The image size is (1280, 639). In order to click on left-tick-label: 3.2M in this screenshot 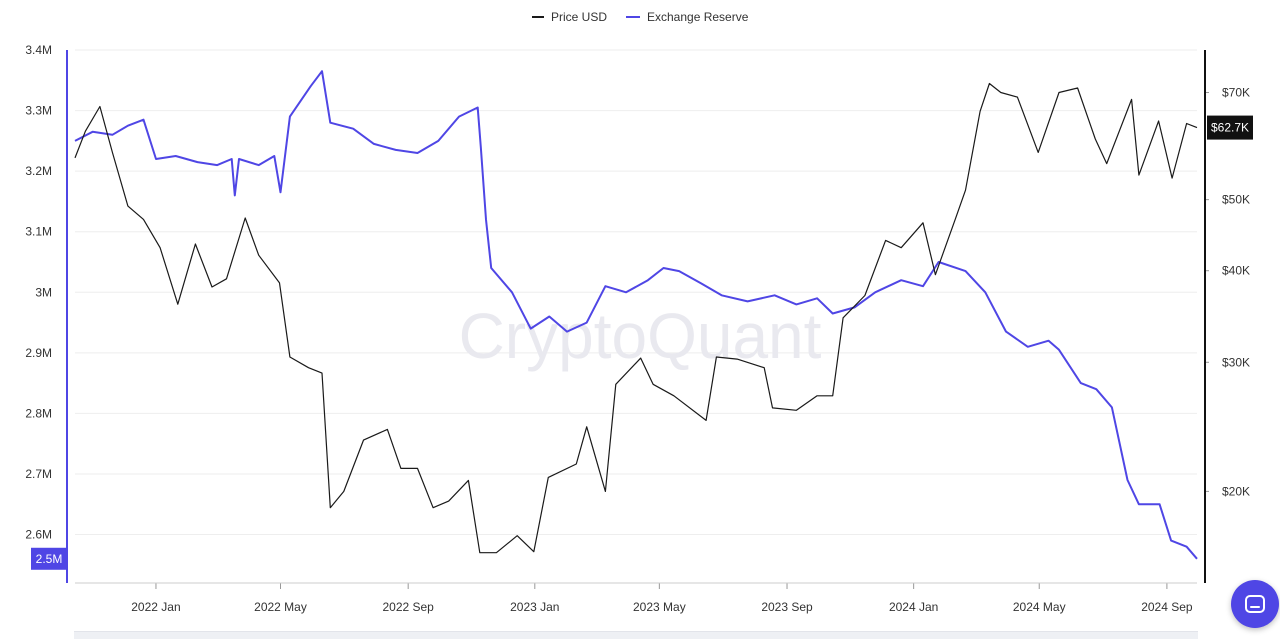, I will do `click(38, 171)`.